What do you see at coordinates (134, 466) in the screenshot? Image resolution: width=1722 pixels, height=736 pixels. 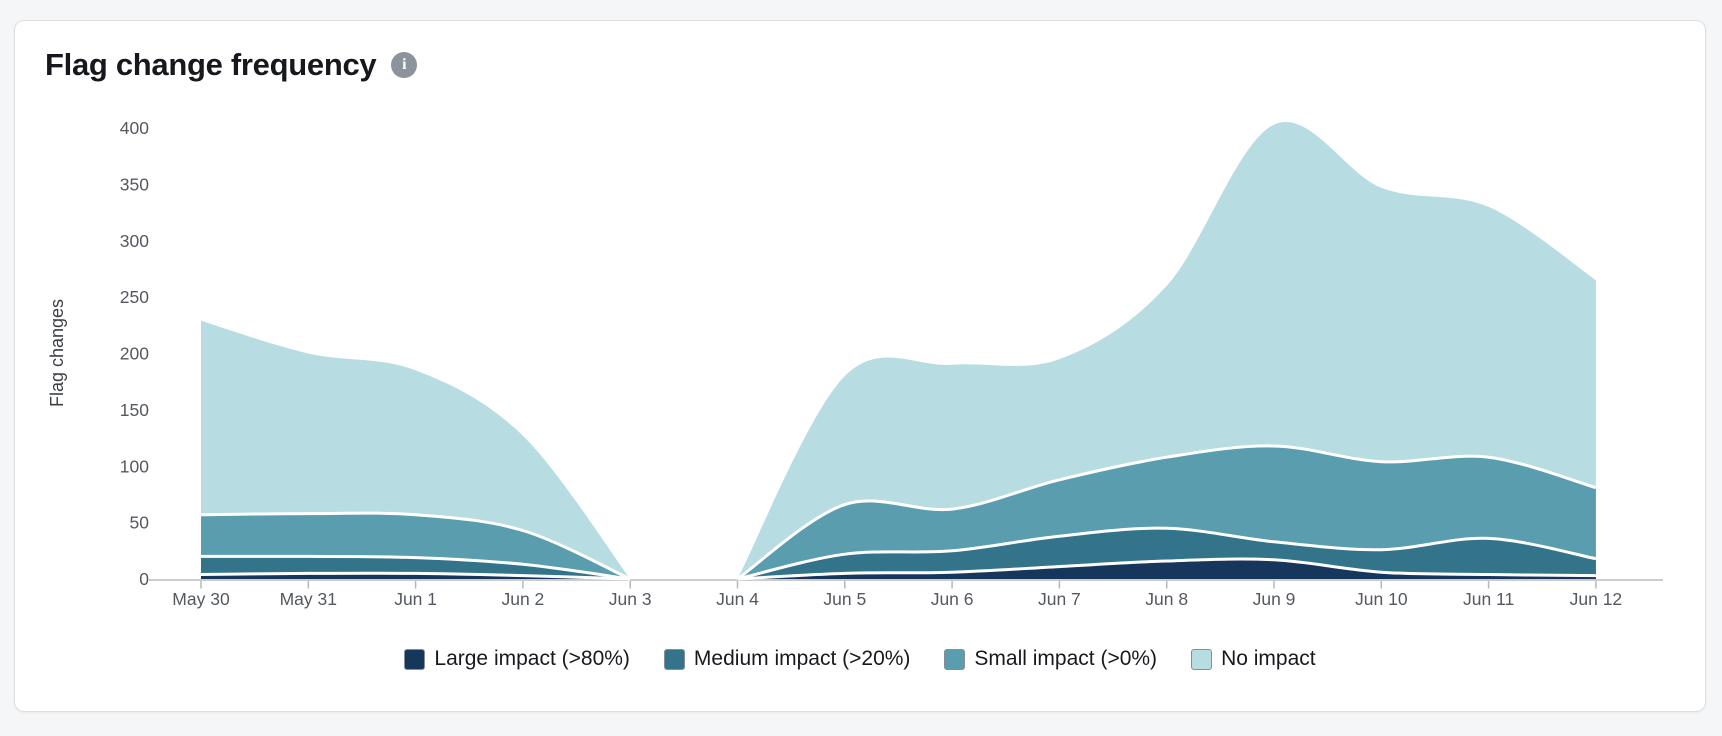 I see `y-tick-label: 100` at bounding box center [134, 466].